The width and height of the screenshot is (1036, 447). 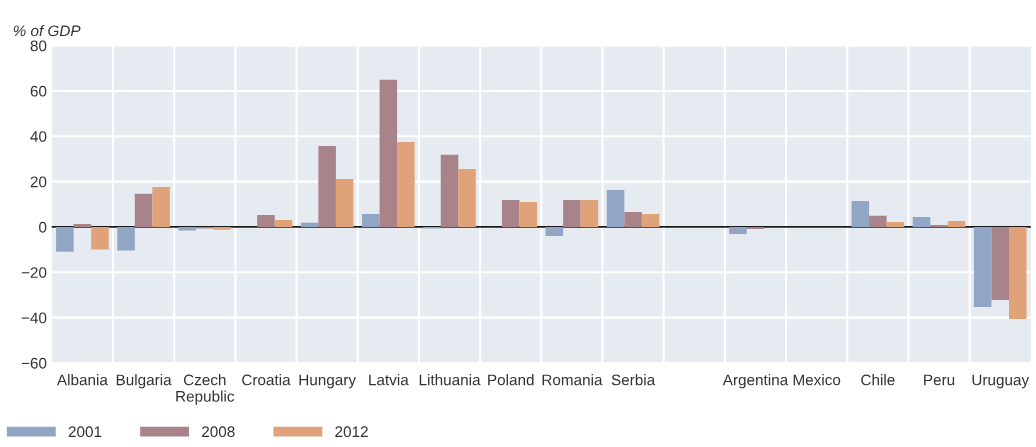 What do you see at coordinates (38, 136) in the screenshot?
I see `y-tick-label: 40` at bounding box center [38, 136].